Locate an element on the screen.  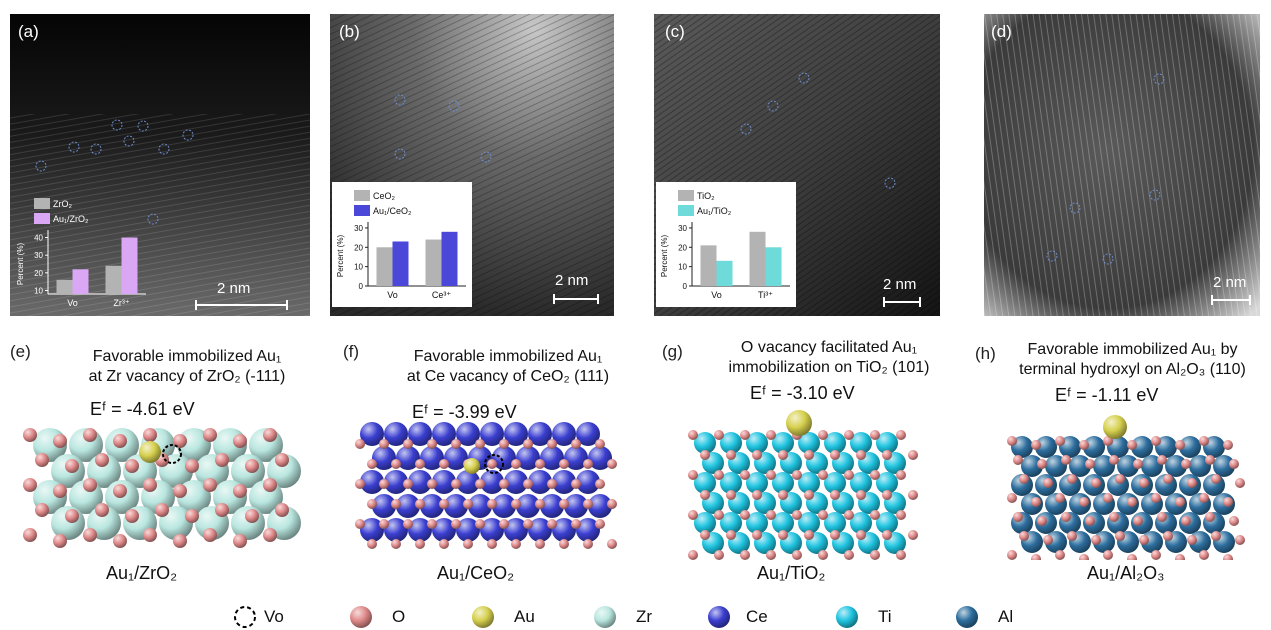
gold-atom-icon is located at coordinates (483, 617).